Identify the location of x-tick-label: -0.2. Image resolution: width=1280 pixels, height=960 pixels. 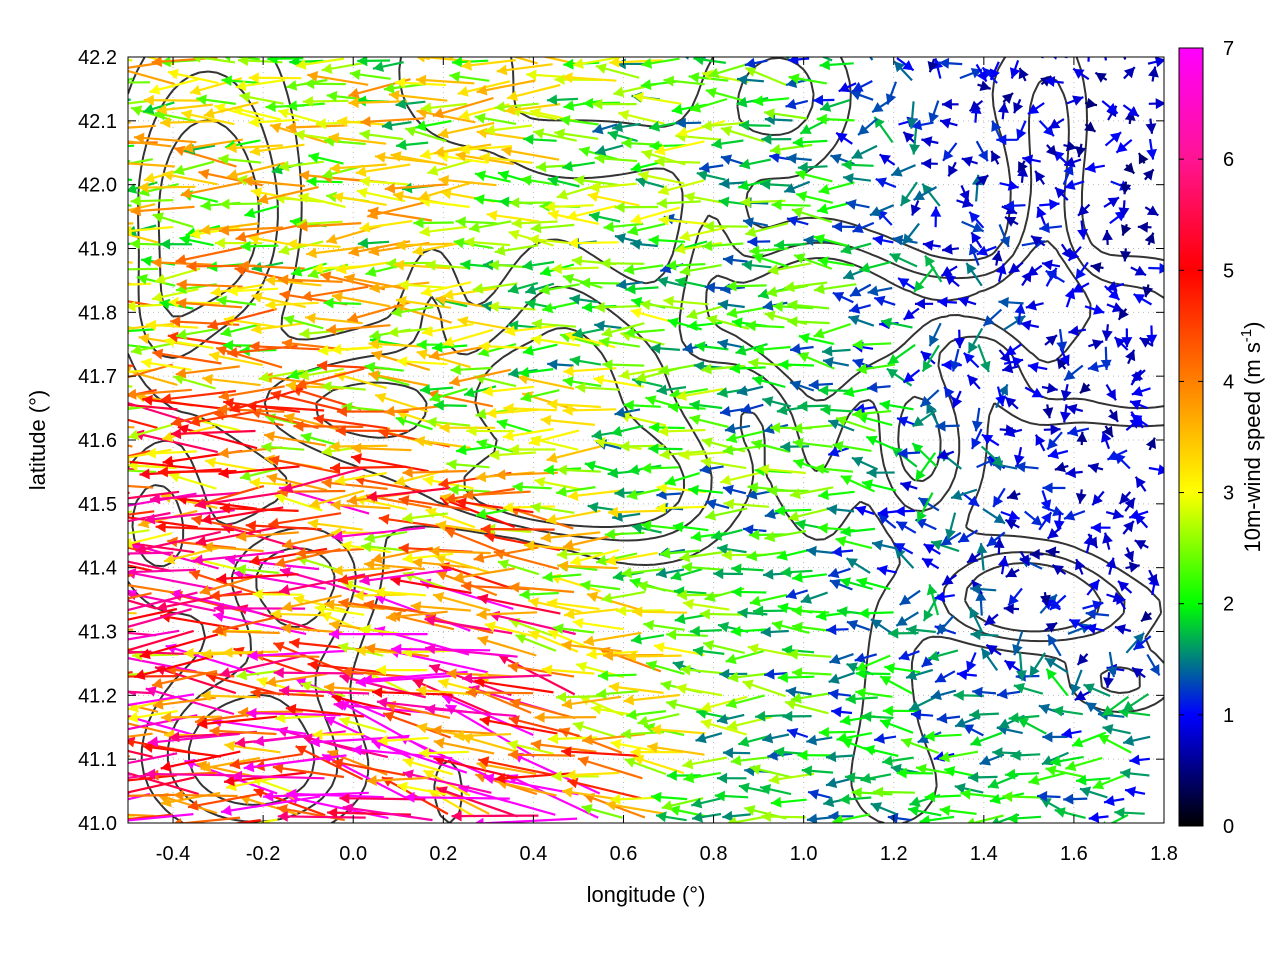
(263, 854).